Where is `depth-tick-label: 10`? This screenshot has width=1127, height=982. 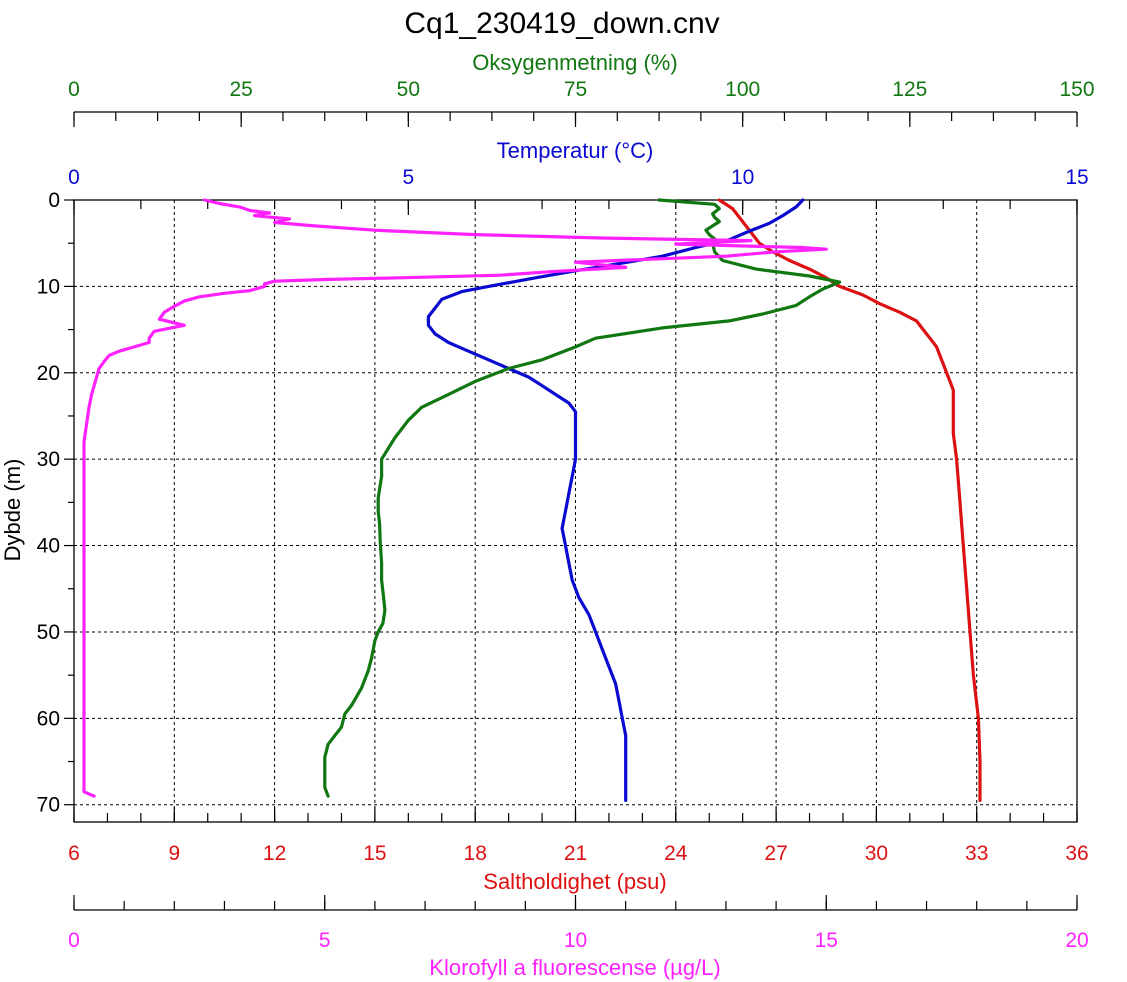
depth-tick-label: 10 is located at coordinates (48, 286).